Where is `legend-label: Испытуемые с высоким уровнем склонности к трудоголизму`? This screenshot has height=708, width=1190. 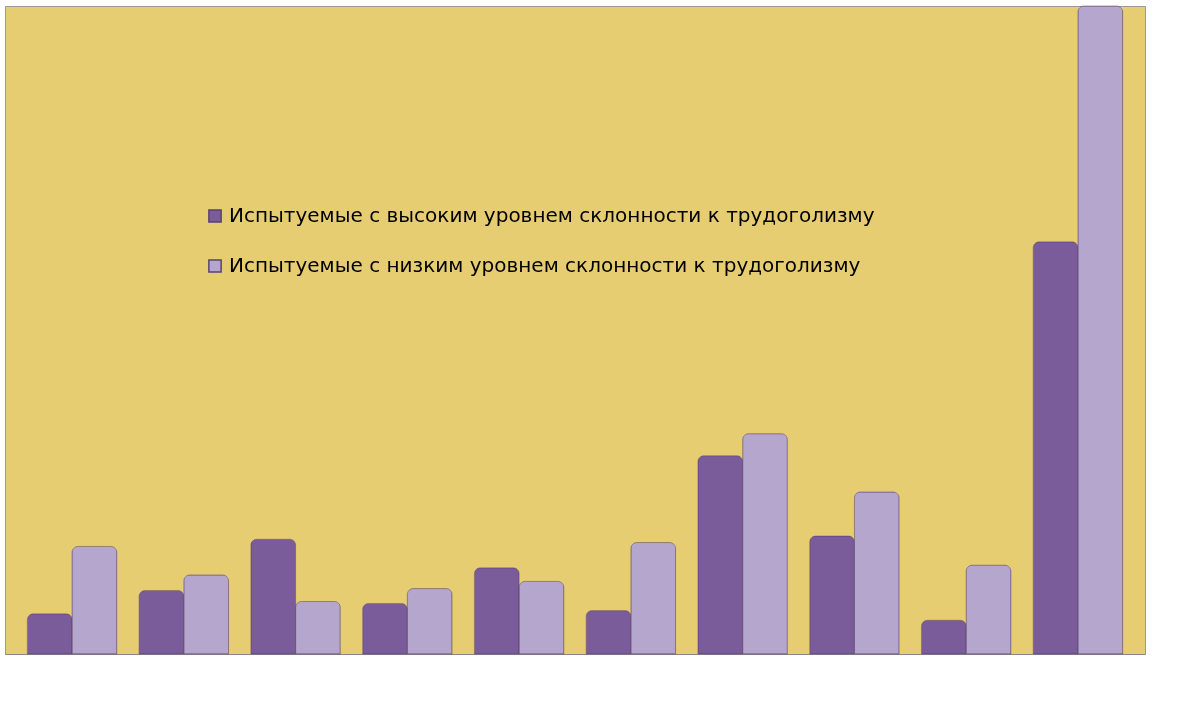
legend-label: Испытуемые с высоким уровнем склонности к трудоголизму is located at coordinates (552, 215).